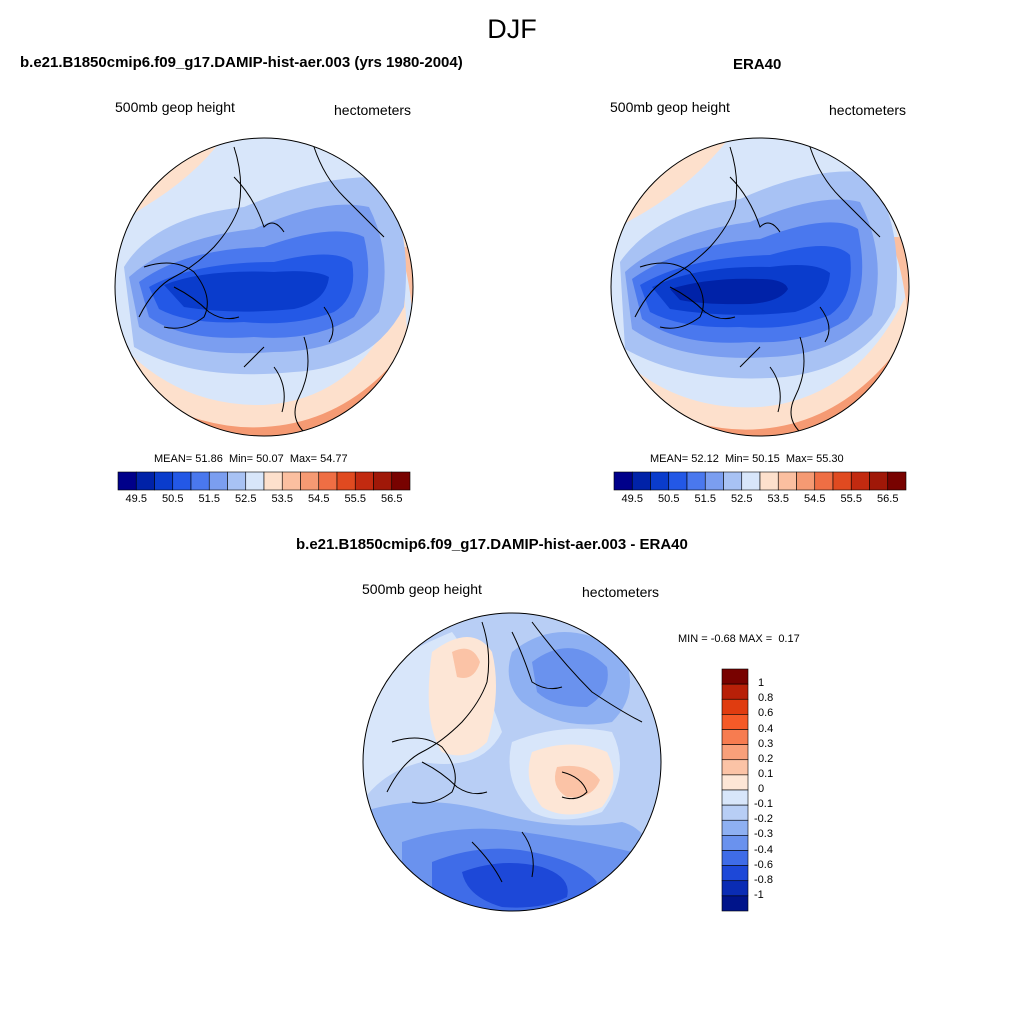 Image resolution: width=1024 pixels, height=1024 pixels. I want to click on obs-variable-label: 500mb geop height, so click(670, 107).